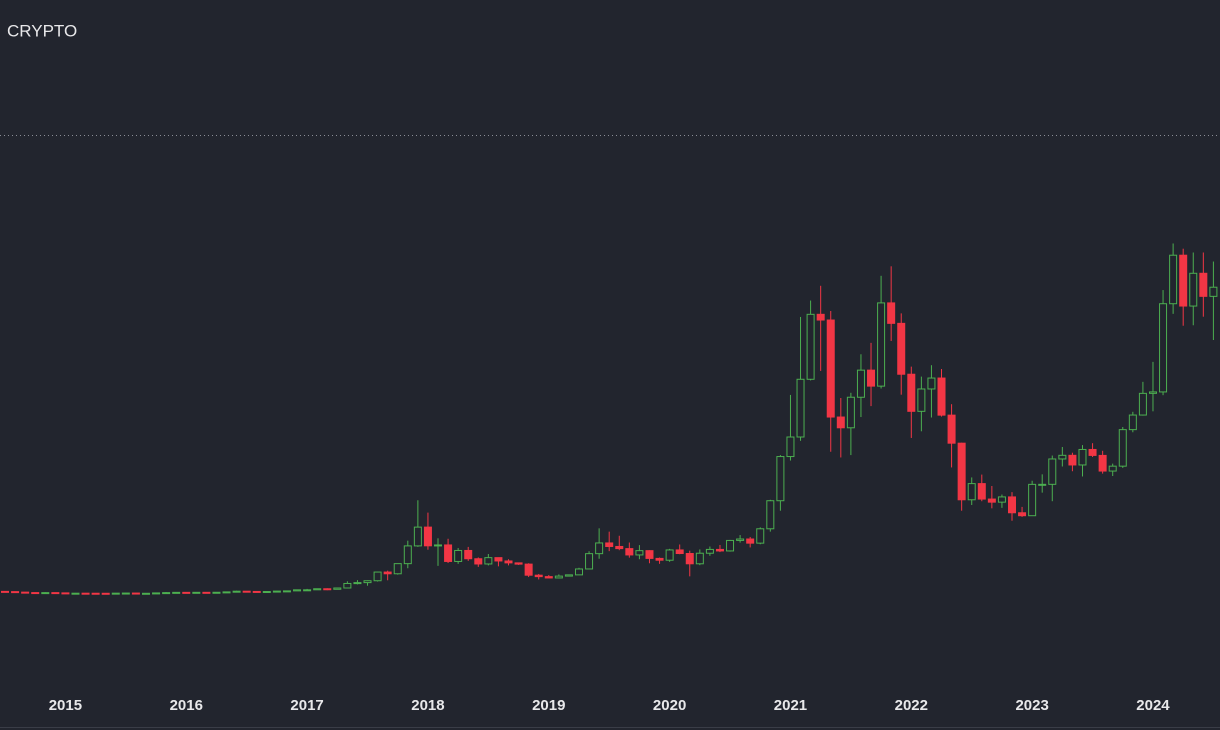  I want to click on chart-title: CRYPTO, so click(42, 30).